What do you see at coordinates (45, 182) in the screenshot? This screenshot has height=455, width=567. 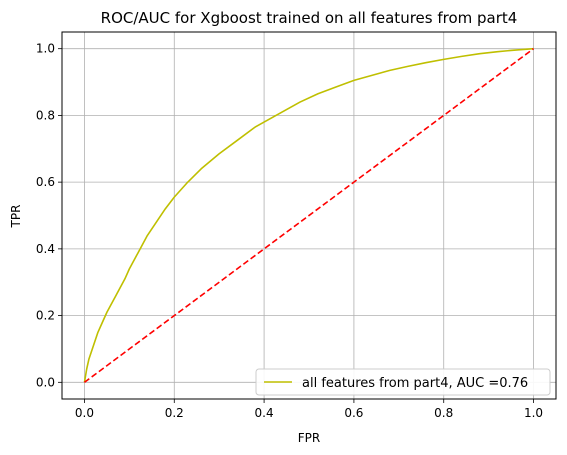 I see `y-tick-label: 0.6` at bounding box center [45, 182].